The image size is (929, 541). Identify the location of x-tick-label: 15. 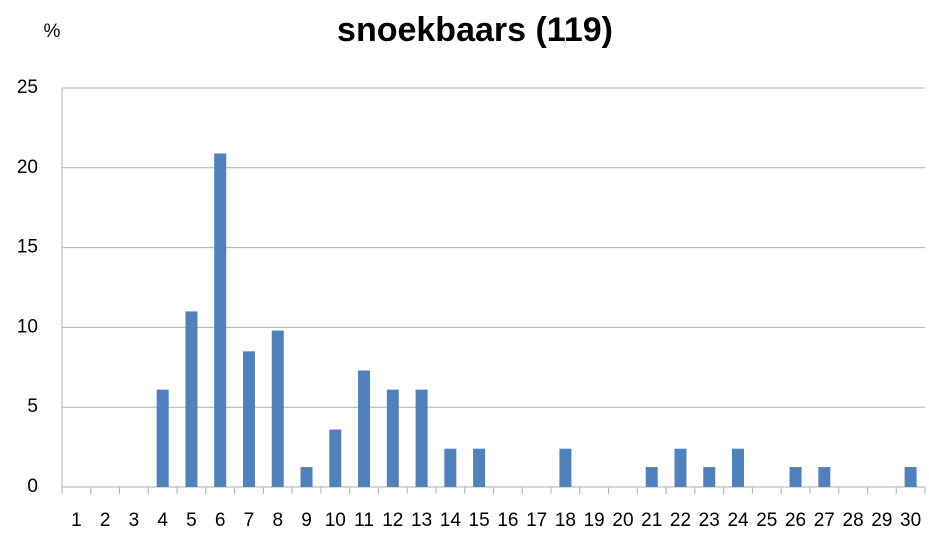
(479, 520).